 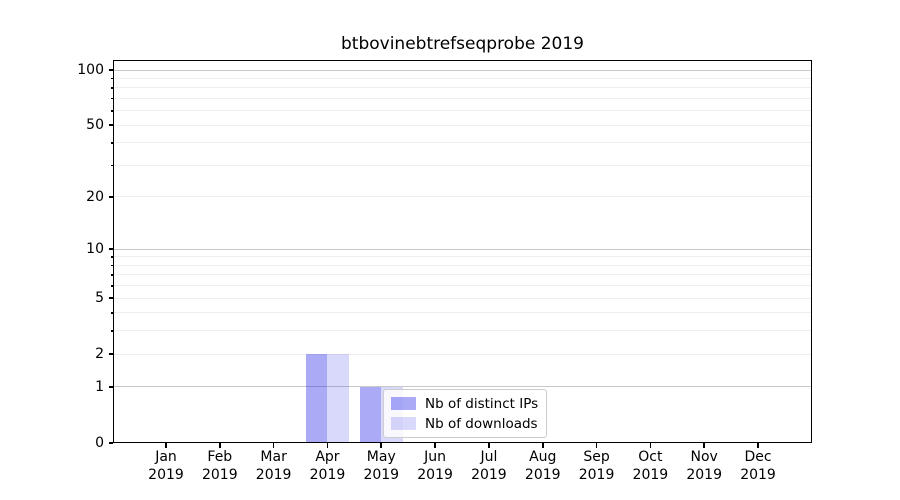 What do you see at coordinates (596, 466) in the screenshot?
I see `x-tick-label-sep: Sep 2019` at bounding box center [596, 466].